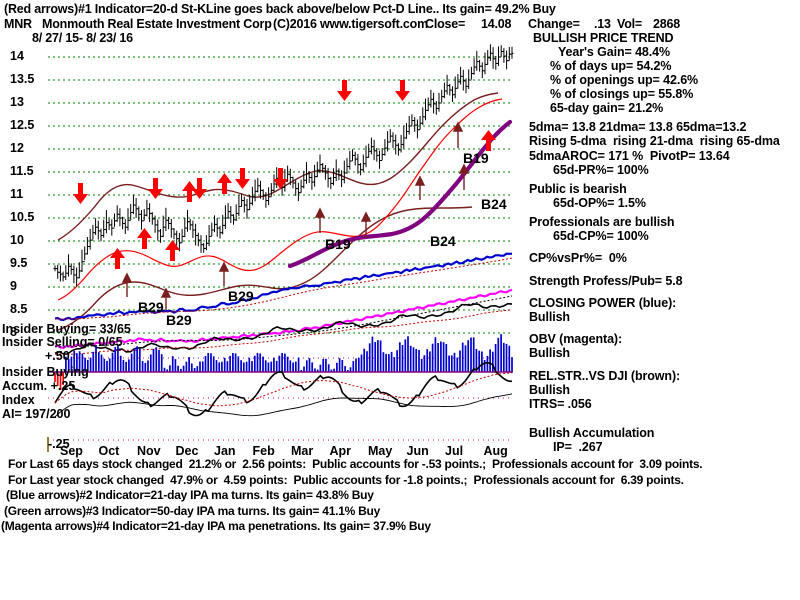 This screenshot has width=800, height=600. What do you see at coordinates (630, 24) in the screenshot?
I see `volume-label: Vol=` at bounding box center [630, 24].